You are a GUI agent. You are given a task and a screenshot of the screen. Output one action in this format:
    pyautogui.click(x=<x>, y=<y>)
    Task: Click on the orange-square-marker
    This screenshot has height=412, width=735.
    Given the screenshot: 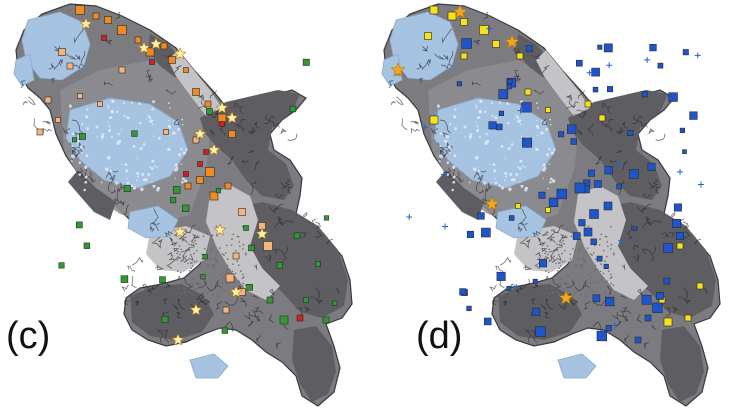 What is the action you would take?
    pyautogui.click(x=232, y=134)
    